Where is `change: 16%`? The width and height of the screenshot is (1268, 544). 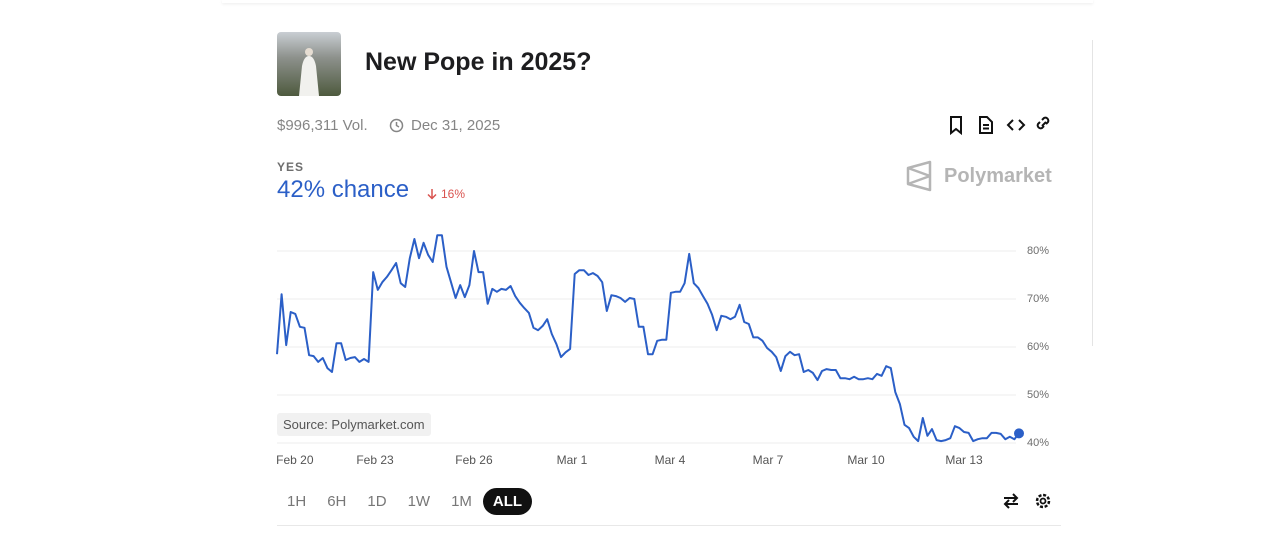
change: 16% is located at coordinates (453, 194).